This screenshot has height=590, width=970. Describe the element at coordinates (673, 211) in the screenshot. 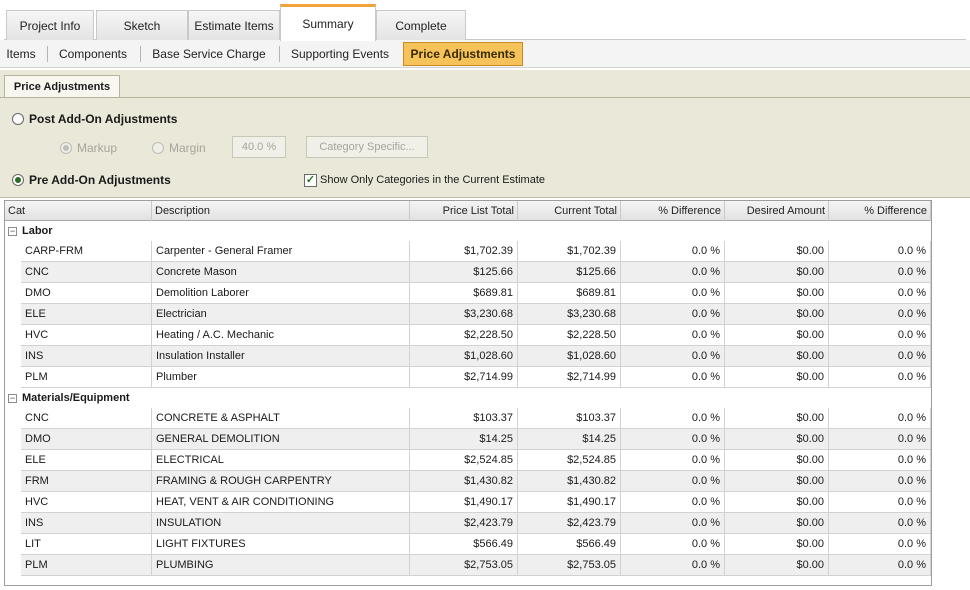

I see `column-header-percent-difference: % Difference` at that location.